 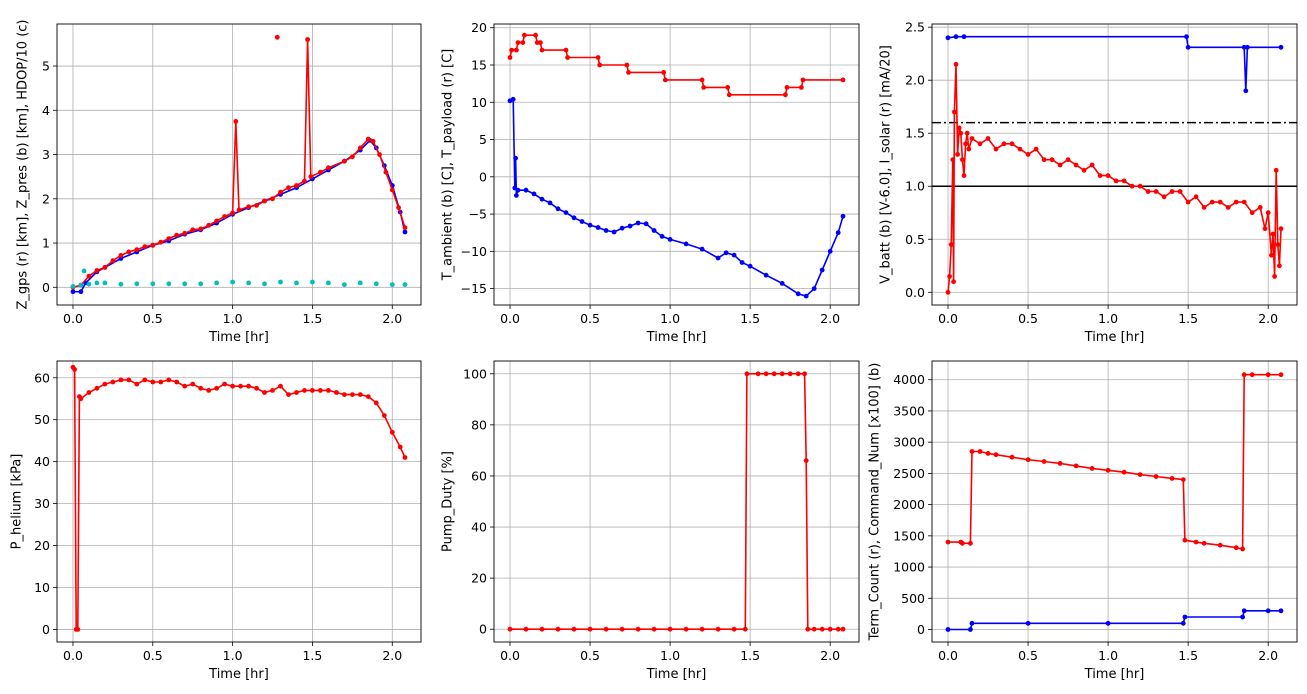 What do you see at coordinates (915, 27) in the screenshot?
I see `y-tick-label: 2.5` at bounding box center [915, 27].